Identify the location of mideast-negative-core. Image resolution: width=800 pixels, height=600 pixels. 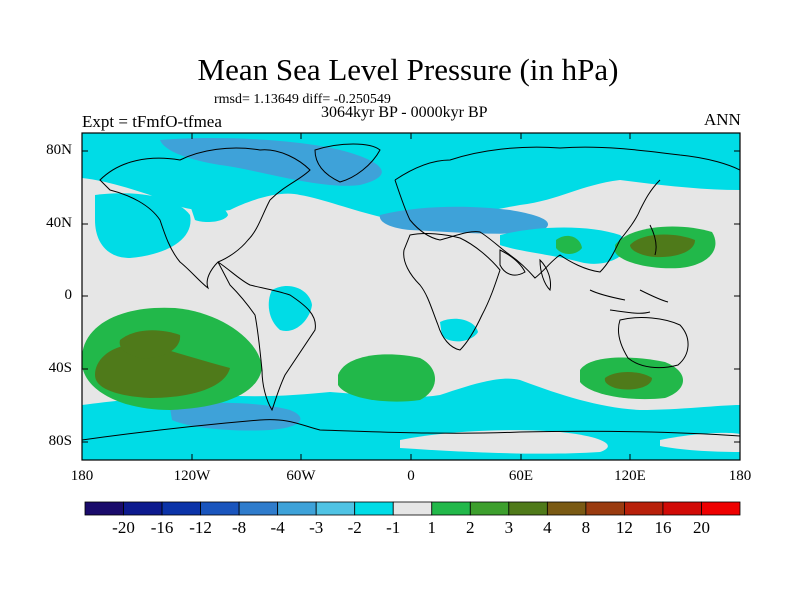
(464, 220).